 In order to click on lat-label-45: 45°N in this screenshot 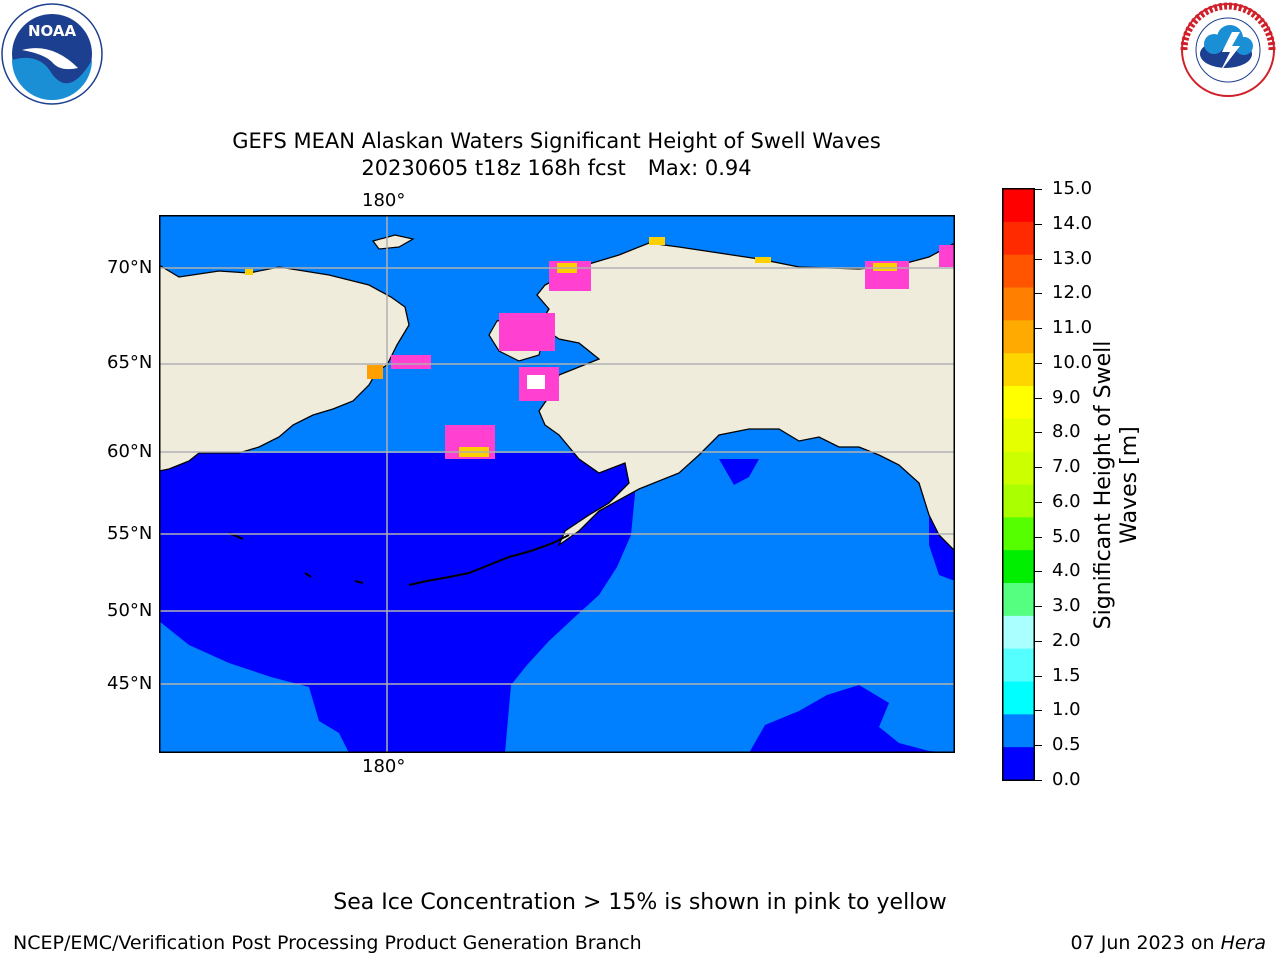, I will do `click(130, 683)`.